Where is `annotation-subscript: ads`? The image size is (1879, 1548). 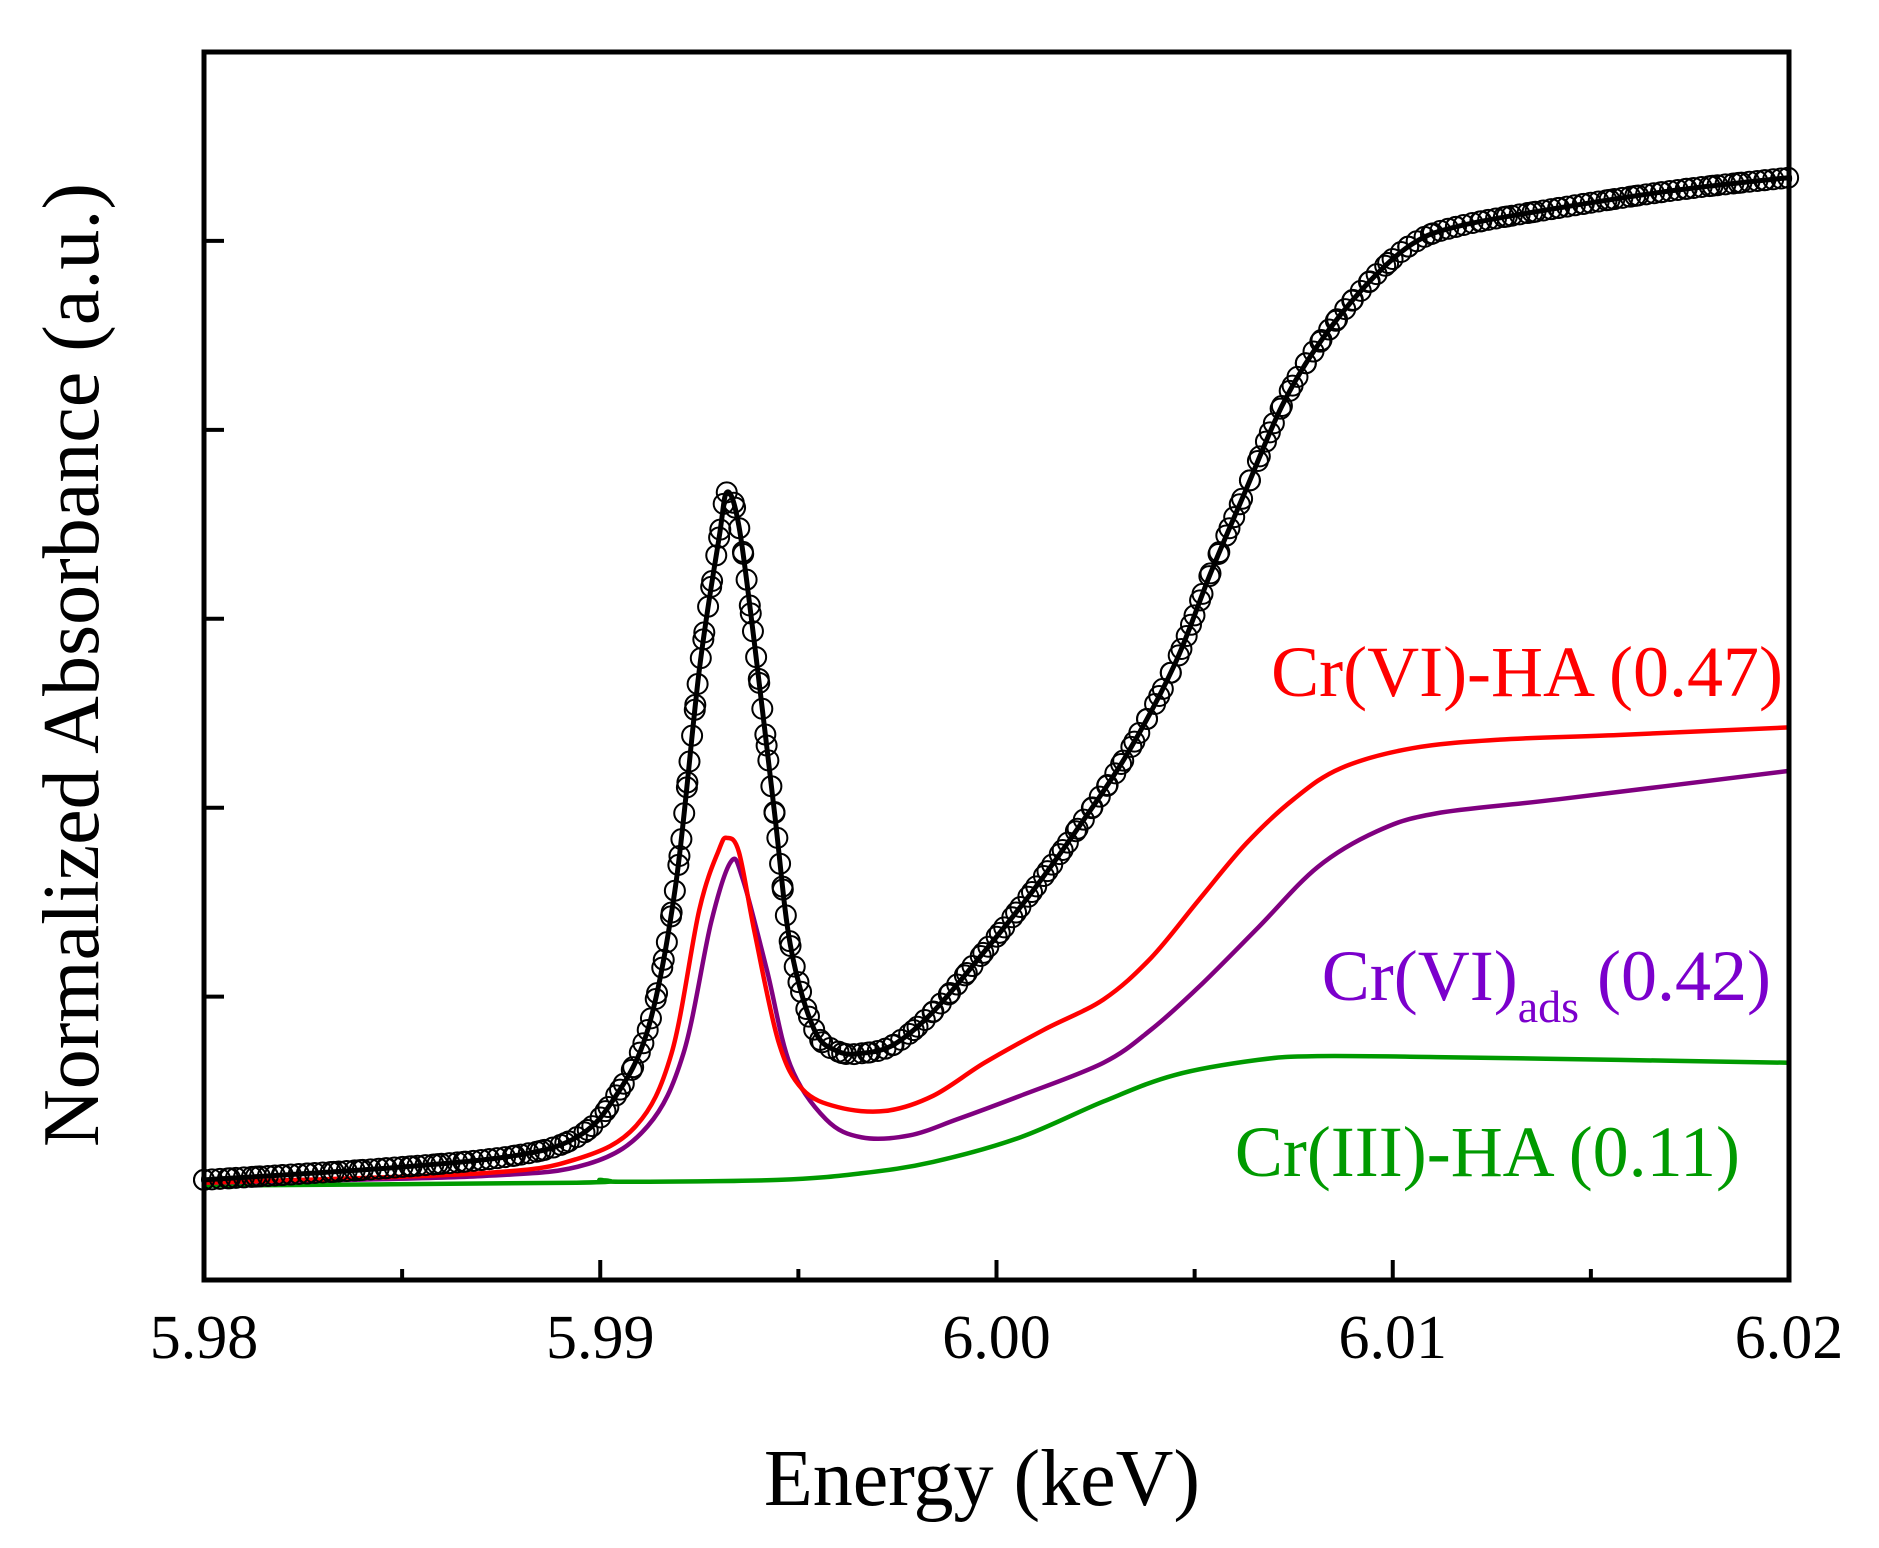 annotation-subscript: ads is located at coordinates (1548, 1006).